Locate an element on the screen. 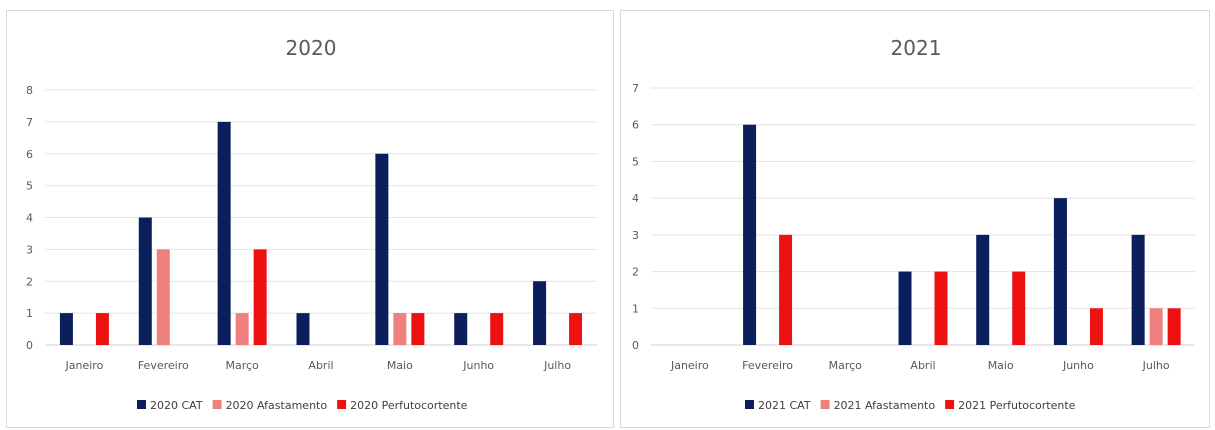  bar-2020-afastamento-fevereiro is located at coordinates (163, 297).